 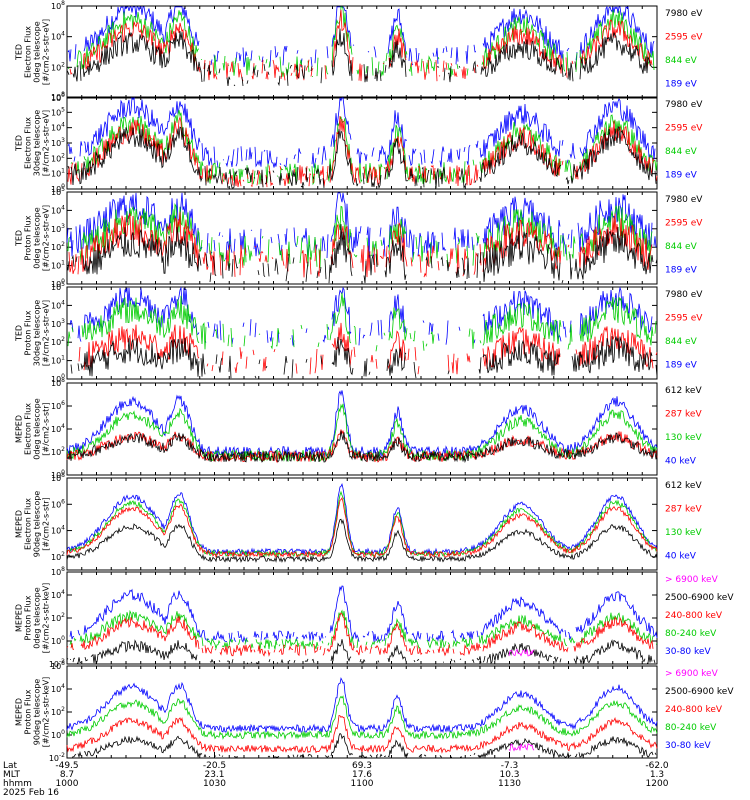 What do you see at coordinates (46, 523) in the screenshot?
I see `y-axis-label-line: [#/cm2-s-str]` at bounding box center [46, 523].